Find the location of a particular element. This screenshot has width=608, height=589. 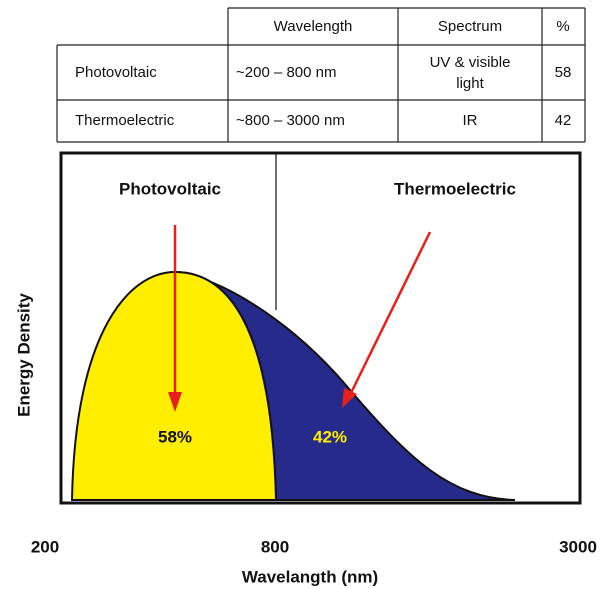

region-label: 58% is located at coordinates (175, 436).